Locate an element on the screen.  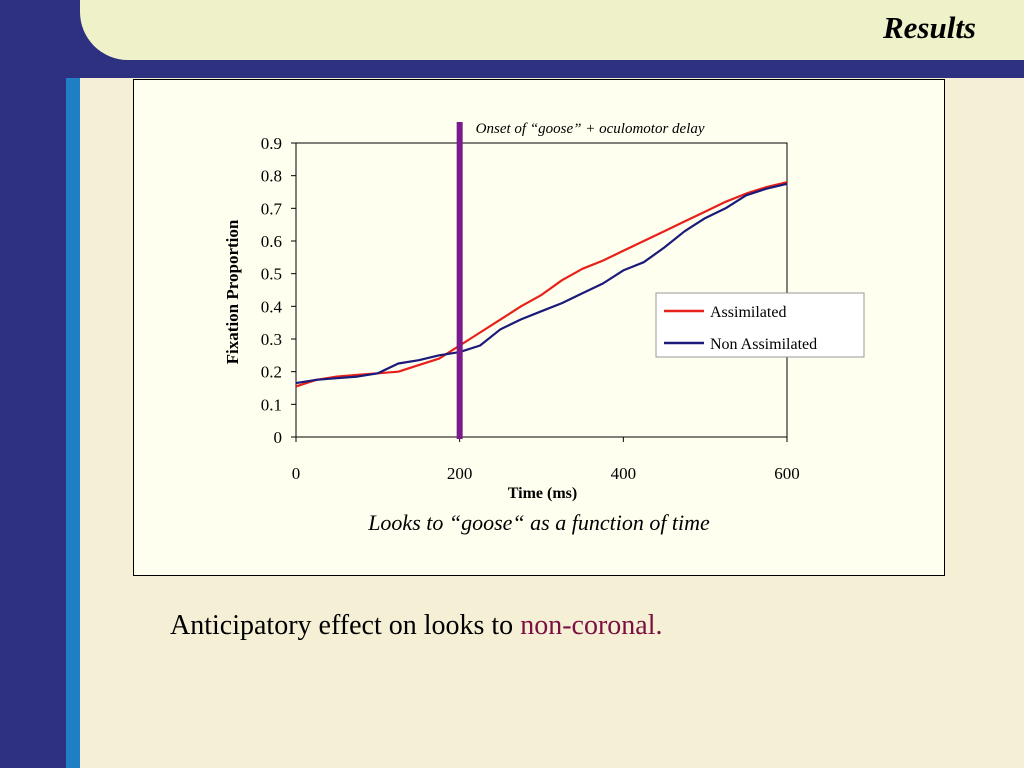
y-tick-label: 0 is located at coordinates (278, 437).